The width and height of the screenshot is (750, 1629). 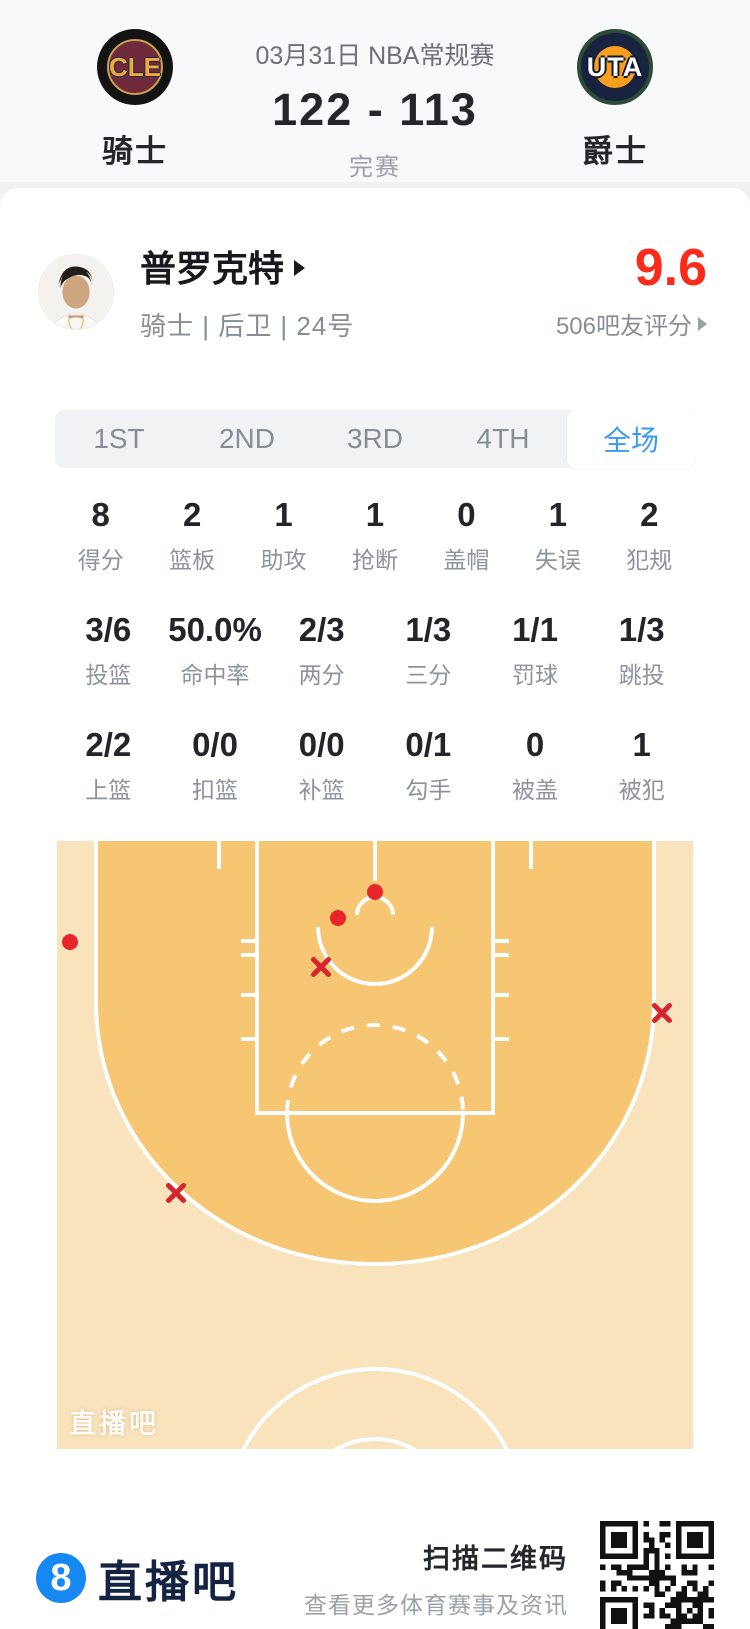 What do you see at coordinates (436, 1578) in the screenshot?
I see `scan-text: 扫描二维码 查看更多体育赛事及资讯` at bounding box center [436, 1578].